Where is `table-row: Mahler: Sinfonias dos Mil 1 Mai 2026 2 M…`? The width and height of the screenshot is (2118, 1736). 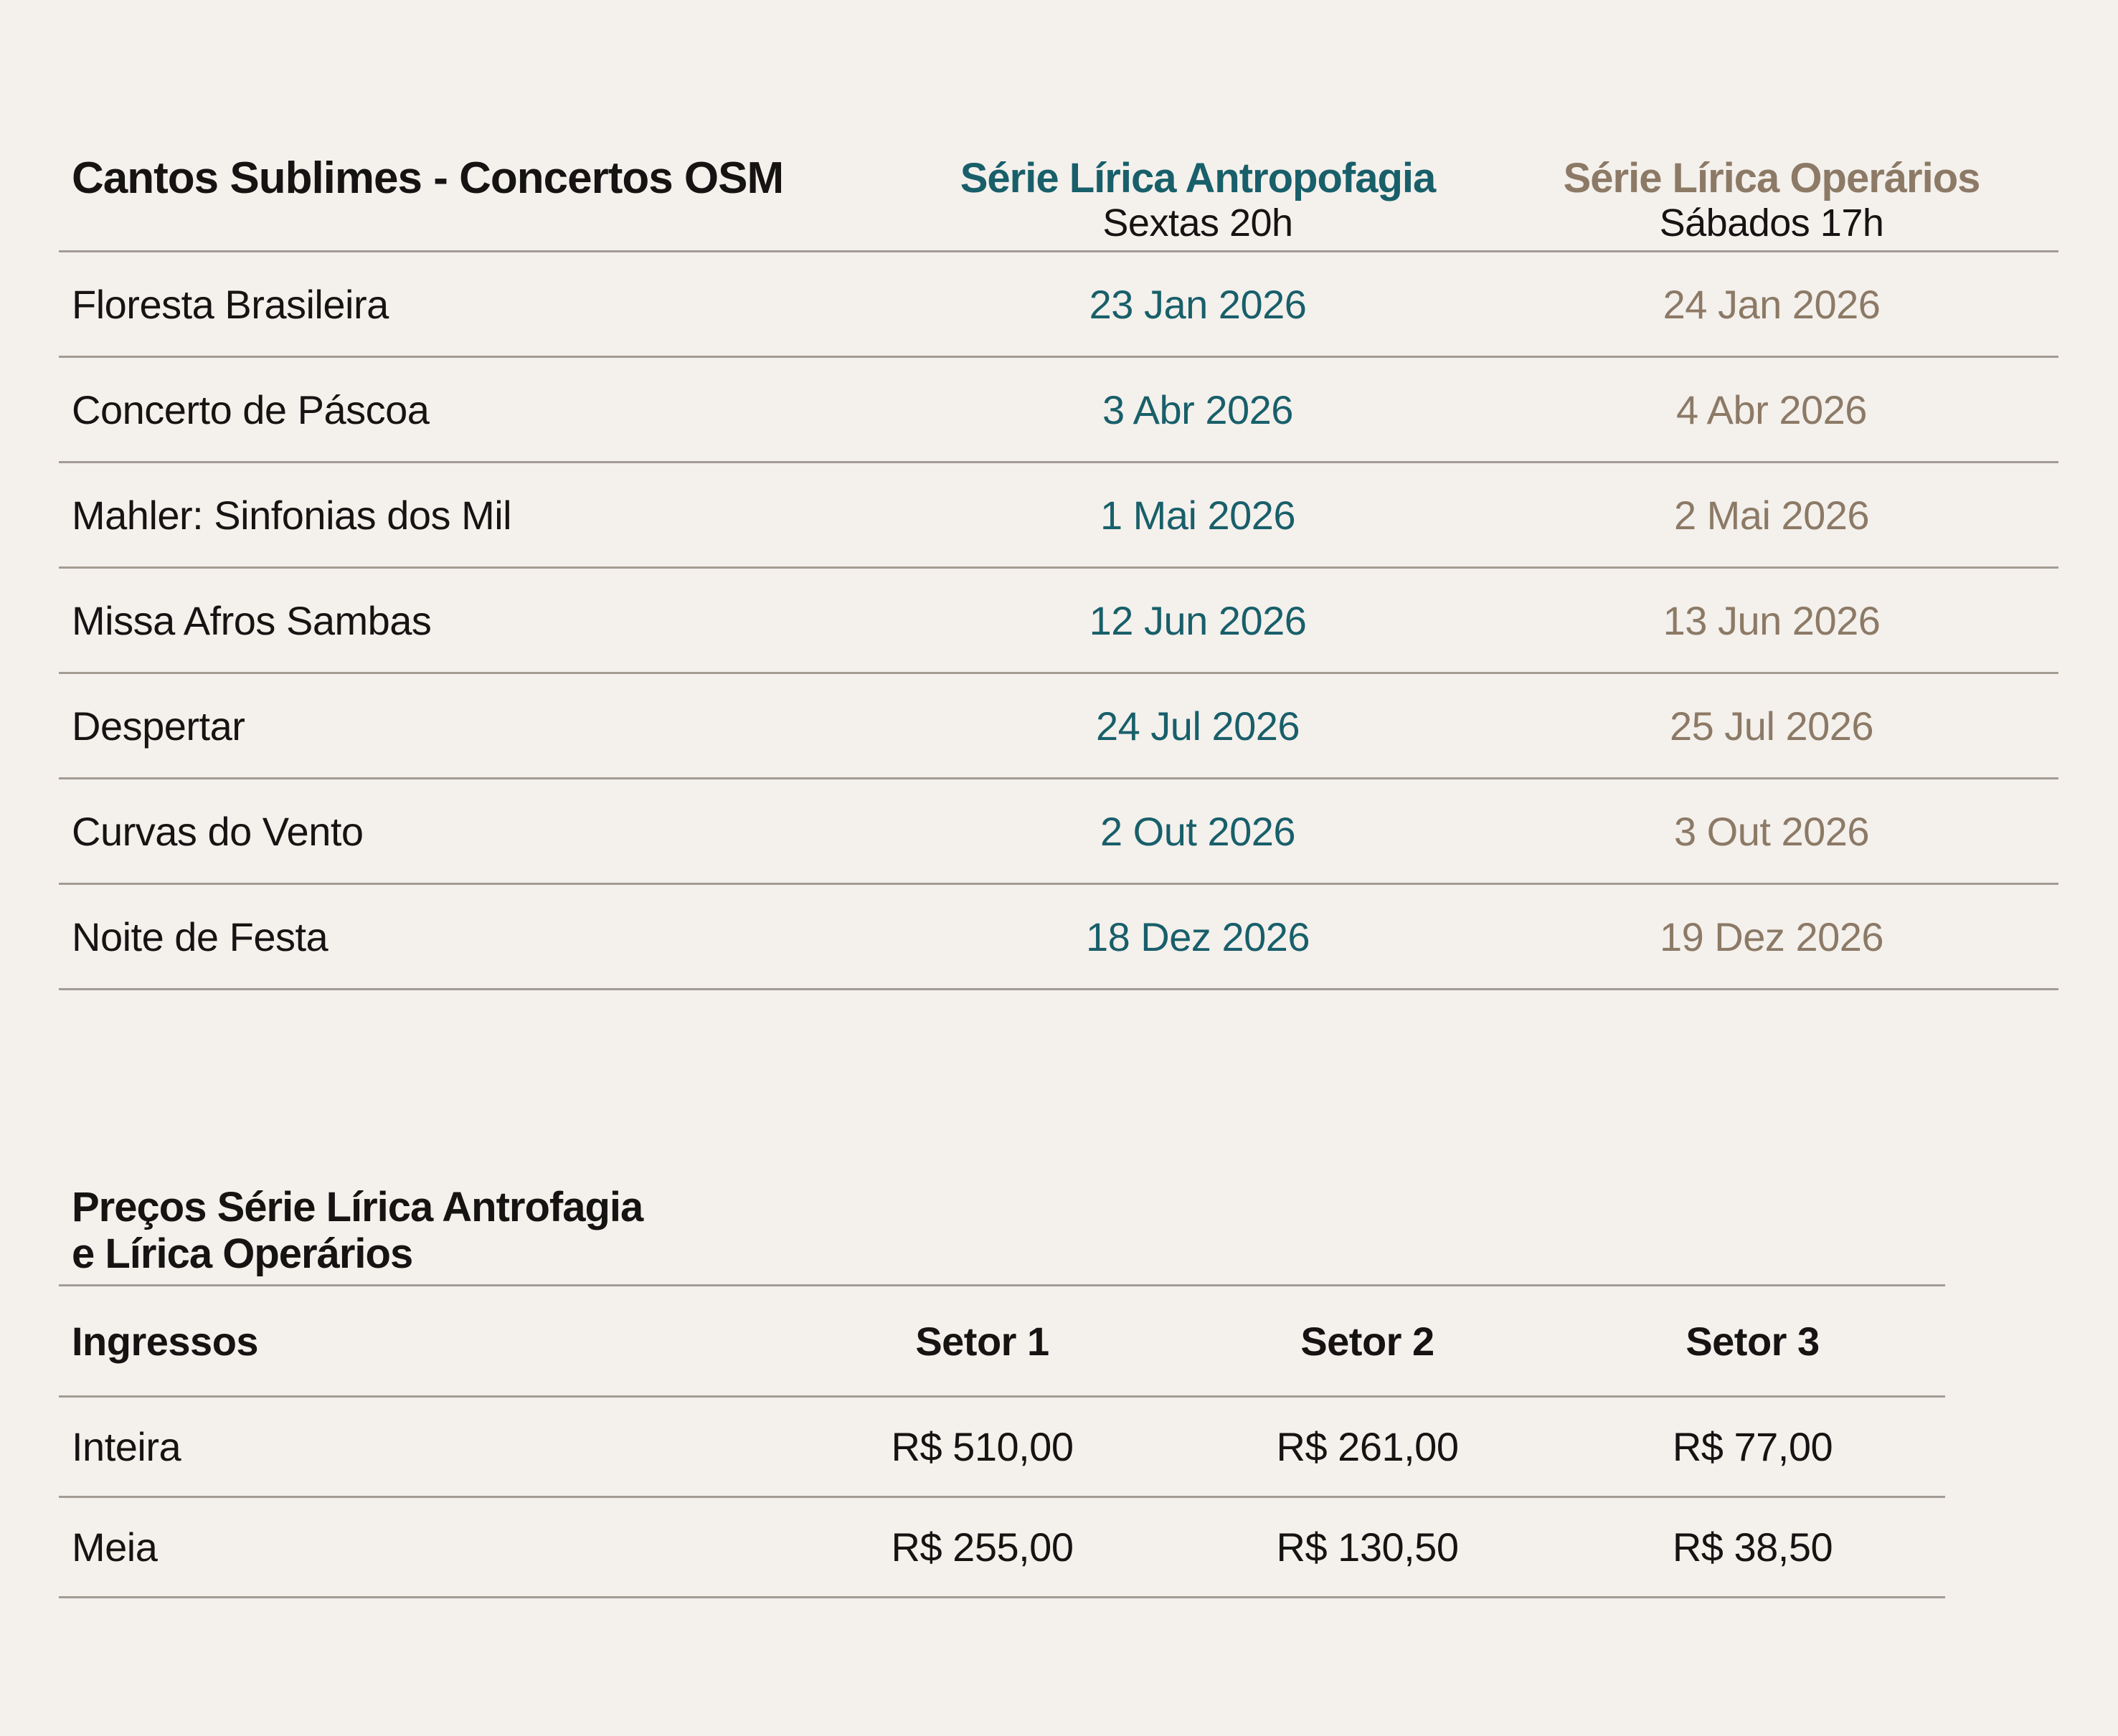 table-row: Mahler: Sinfonias dos Mil 1 Mai 2026 2 M… is located at coordinates (1058, 516).